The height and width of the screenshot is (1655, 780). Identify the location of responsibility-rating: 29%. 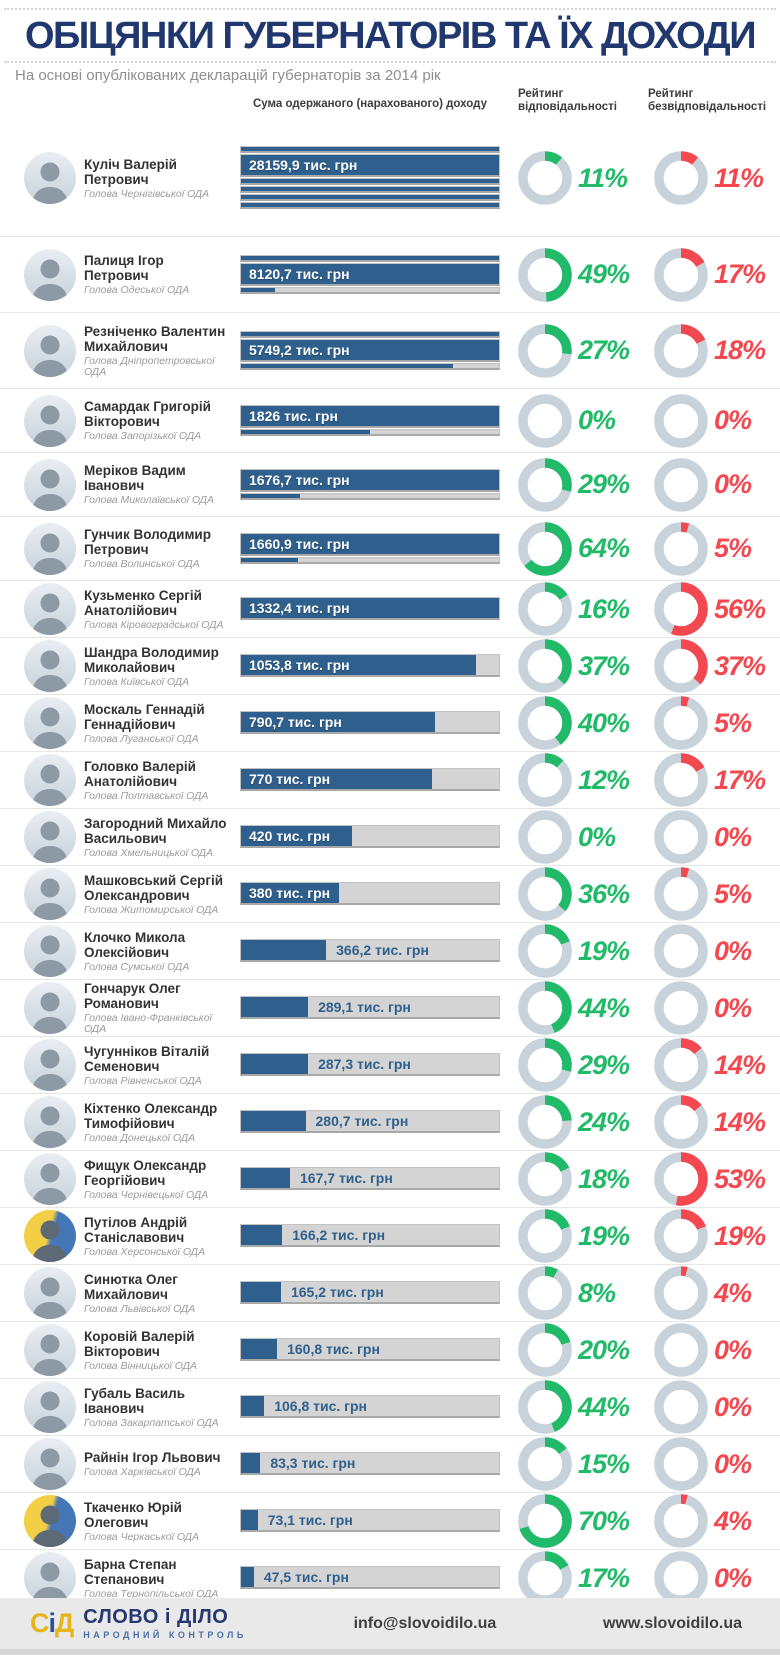
(579, 1065).